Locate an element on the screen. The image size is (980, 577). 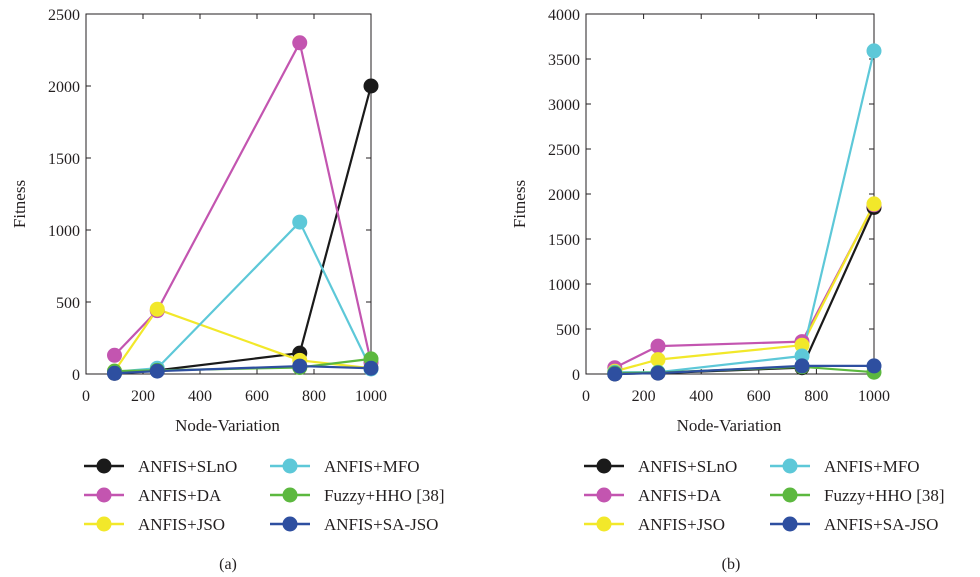
y-tick-label: 4000 is located at coordinates (564, 15).